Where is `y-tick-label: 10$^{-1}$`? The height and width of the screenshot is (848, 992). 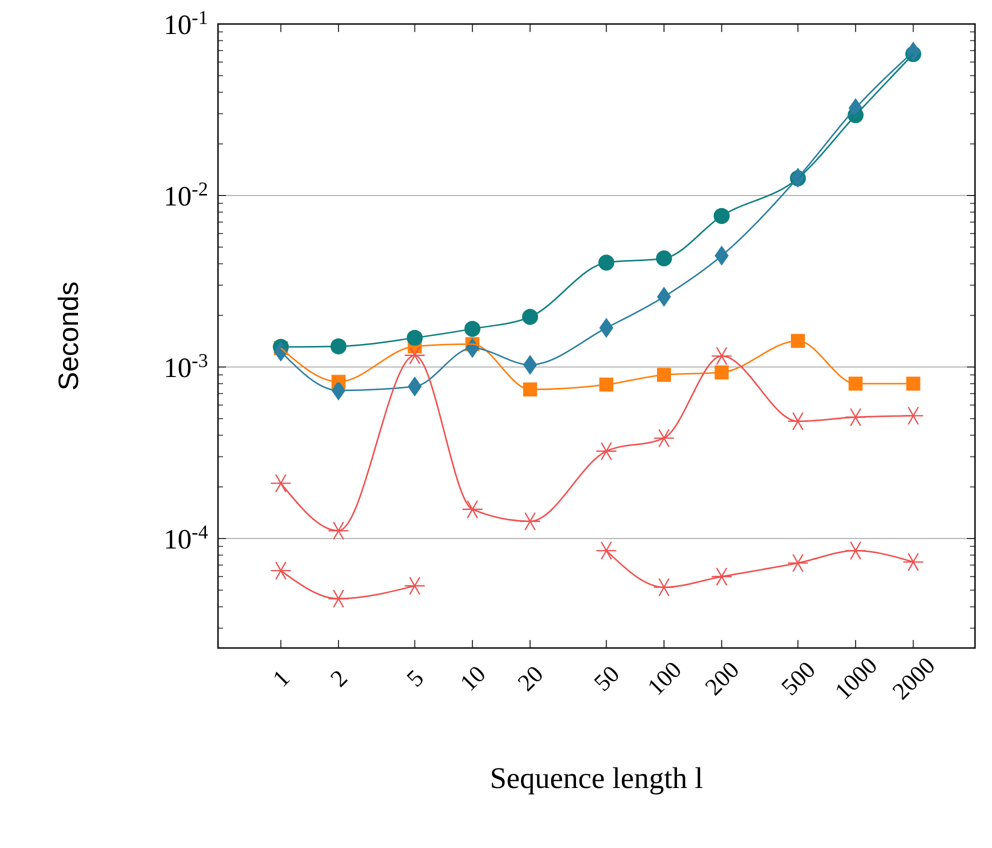 y-tick-label: 10$^{-1}$ is located at coordinates (186, 24).